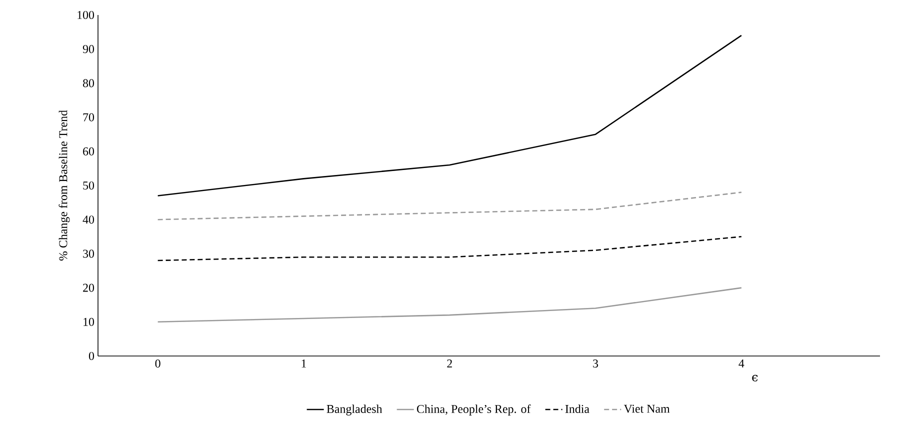 The width and height of the screenshot is (897, 428). What do you see at coordinates (88, 151) in the screenshot?
I see `y-tick-label: 60` at bounding box center [88, 151].